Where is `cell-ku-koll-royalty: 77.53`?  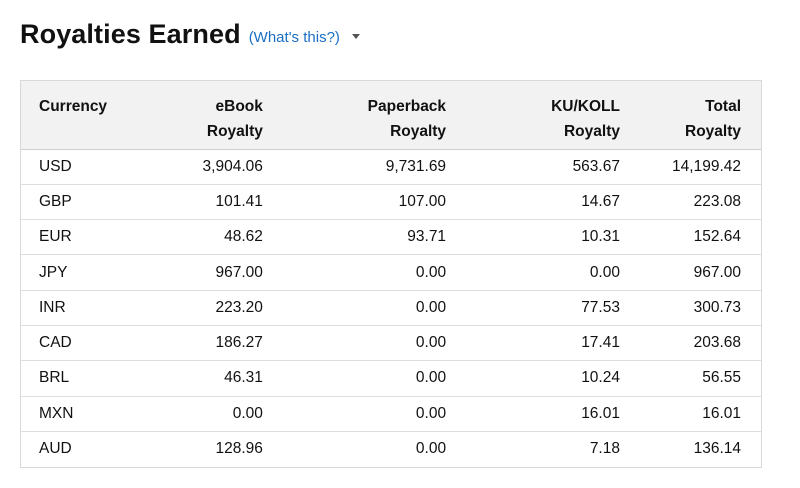
cell-ku-koll-royalty: 77.53 is located at coordinates (600, 307).